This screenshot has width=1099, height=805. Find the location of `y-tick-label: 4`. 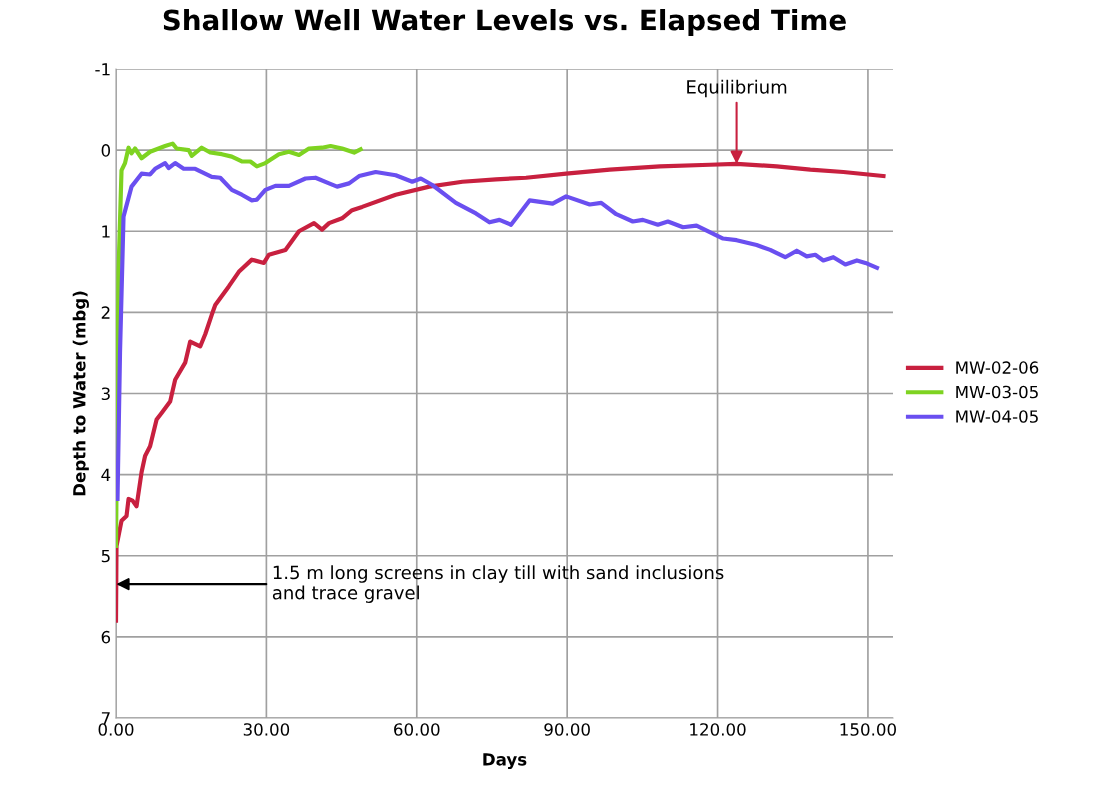

y-tick-label: 4 is located at coordinates (106, 474).